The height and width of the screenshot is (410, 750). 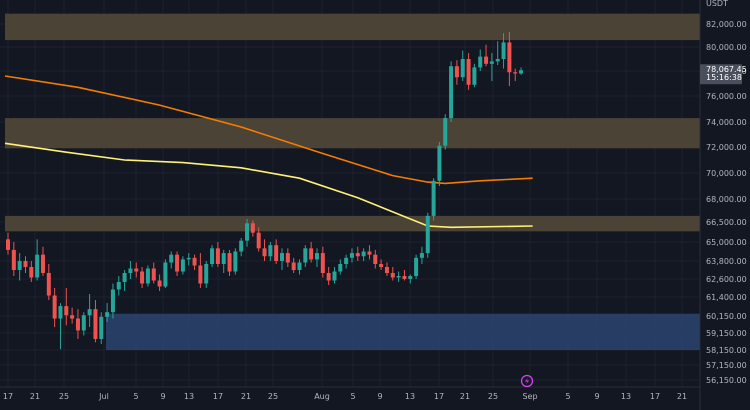 I want to click on price-tick-label: 76,000.00, so click(x=726, y=96).